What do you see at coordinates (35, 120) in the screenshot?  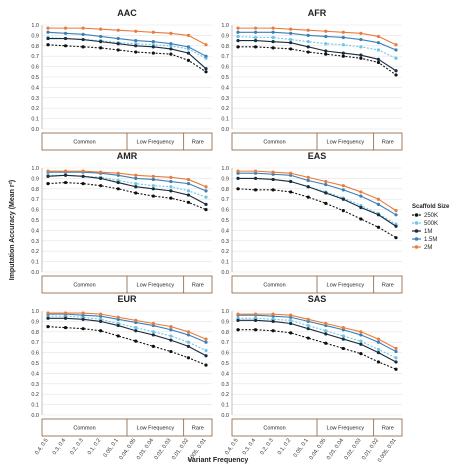 I see `y-tick-label: 0.1` at bounding box center [35, 120].